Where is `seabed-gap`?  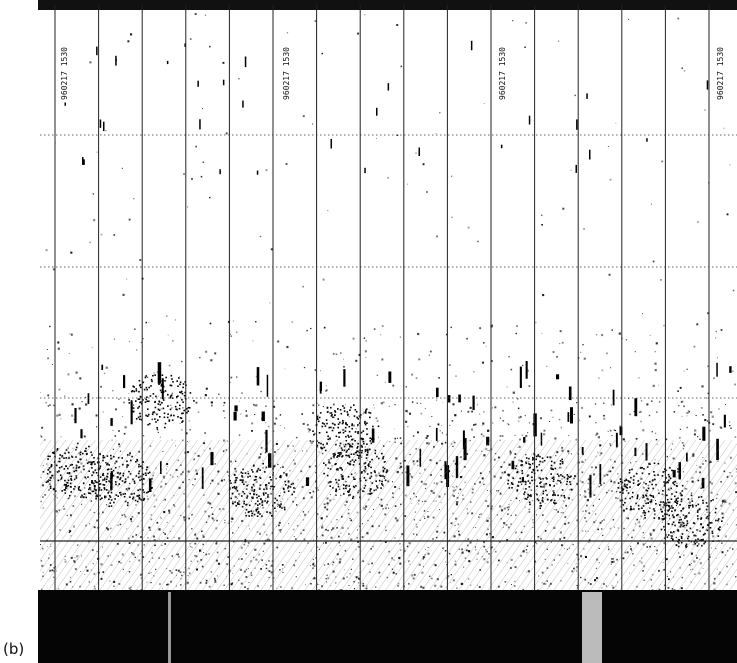
seabed-gap is located at coordinates (592, 627).